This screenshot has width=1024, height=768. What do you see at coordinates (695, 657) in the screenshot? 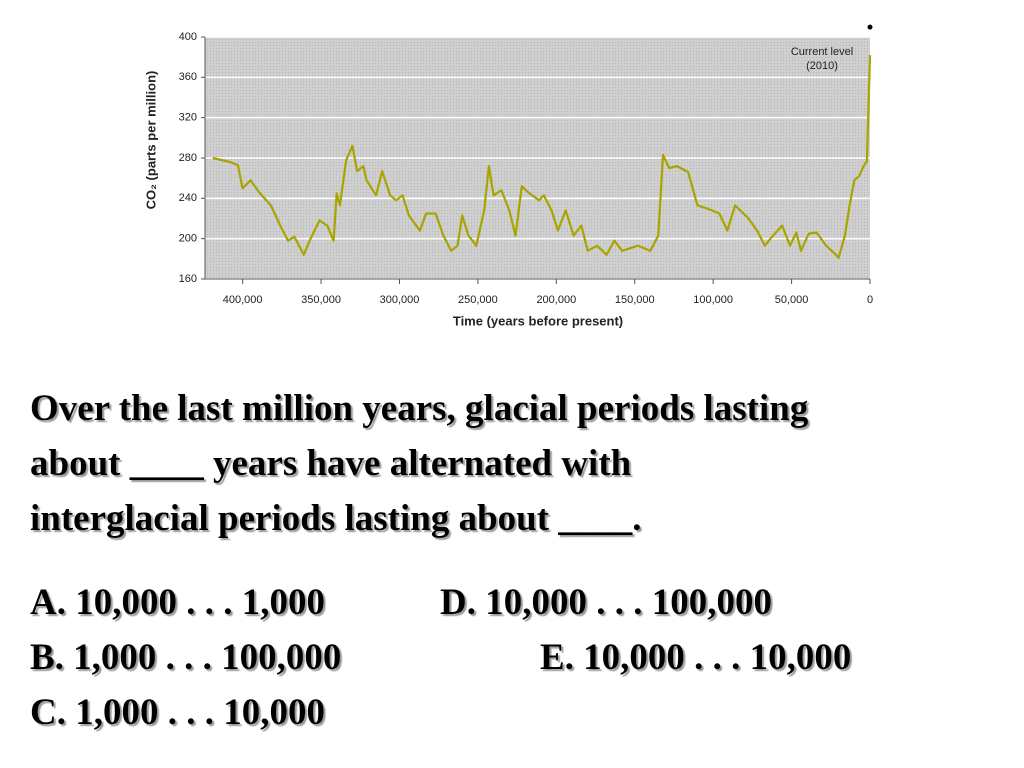
I see `option: E. 10,000 . . . 10,000` at bounding box center [695, 657].